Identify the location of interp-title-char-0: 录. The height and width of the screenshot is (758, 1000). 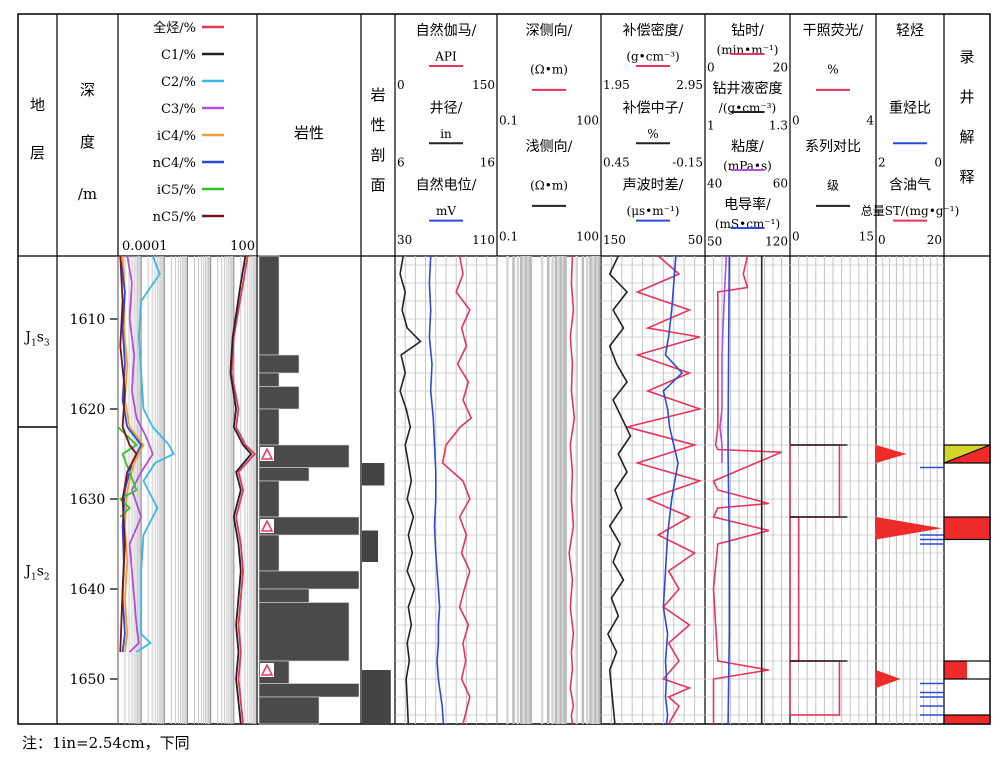
(966, 57).